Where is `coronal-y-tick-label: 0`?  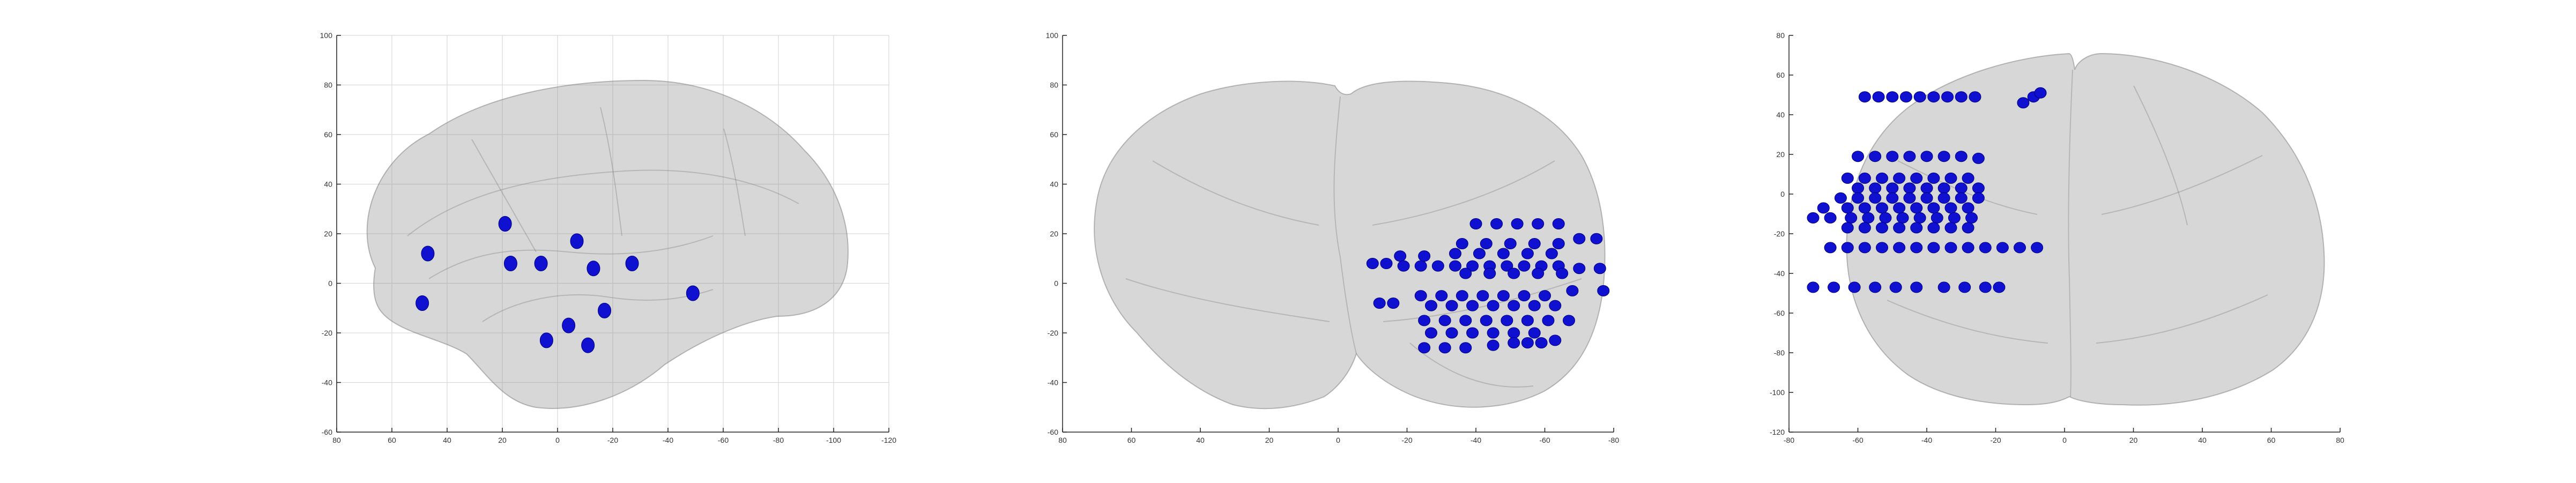
coronal-y-tick-label: 0 is located at coordinates (1056, 283).